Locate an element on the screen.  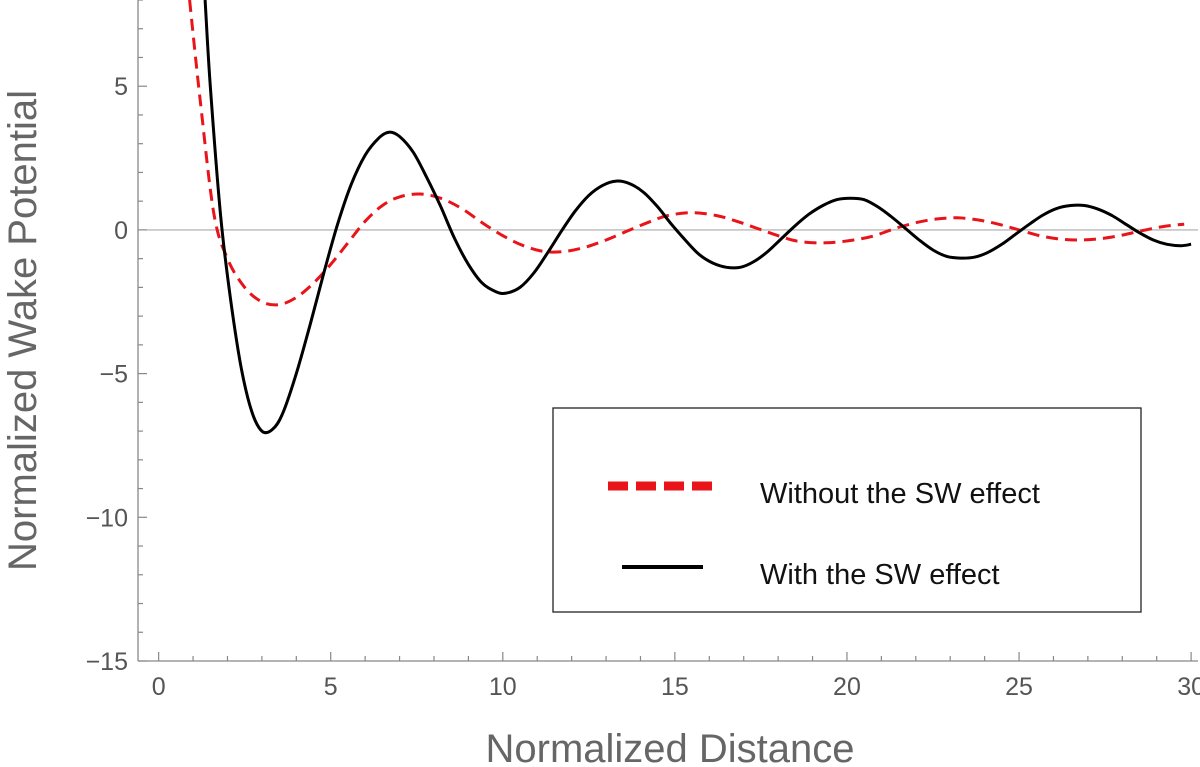
legend-label-without-sw: Without the SW effect is located at coordinates (900, 494).